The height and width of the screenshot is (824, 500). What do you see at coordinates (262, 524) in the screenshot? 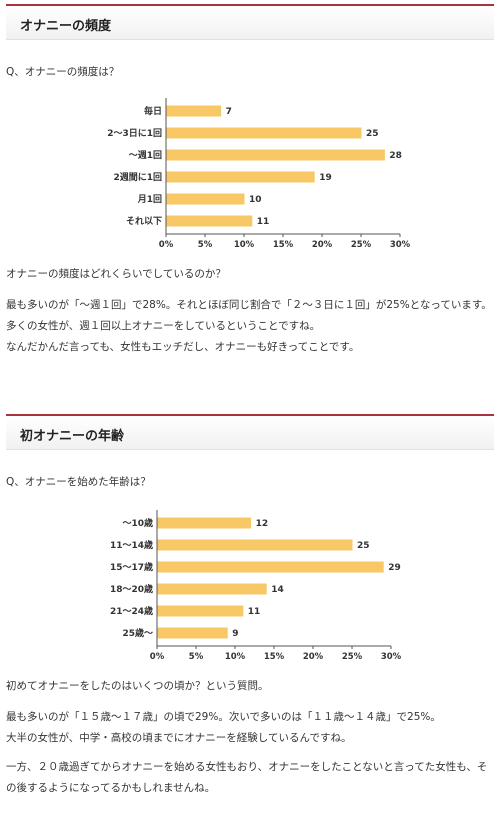
I see `data-label: 12` at bounding box center [262, 524].